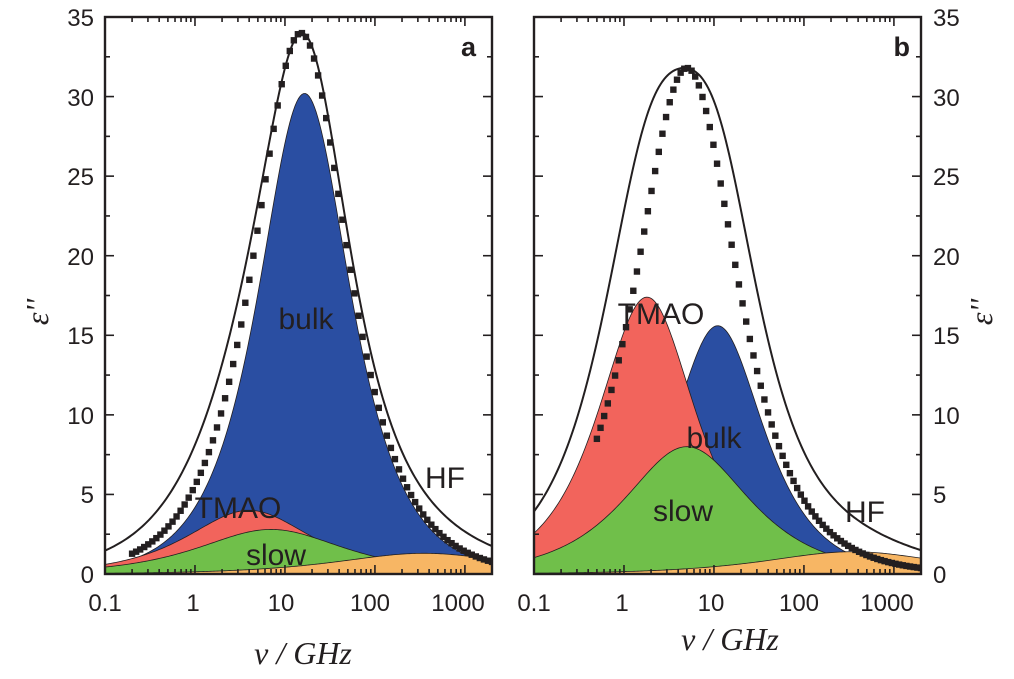 The width and height of the screenshot is (1014, 679). I want to click on panel-a-xtick-label: 10, so click(281, 603).